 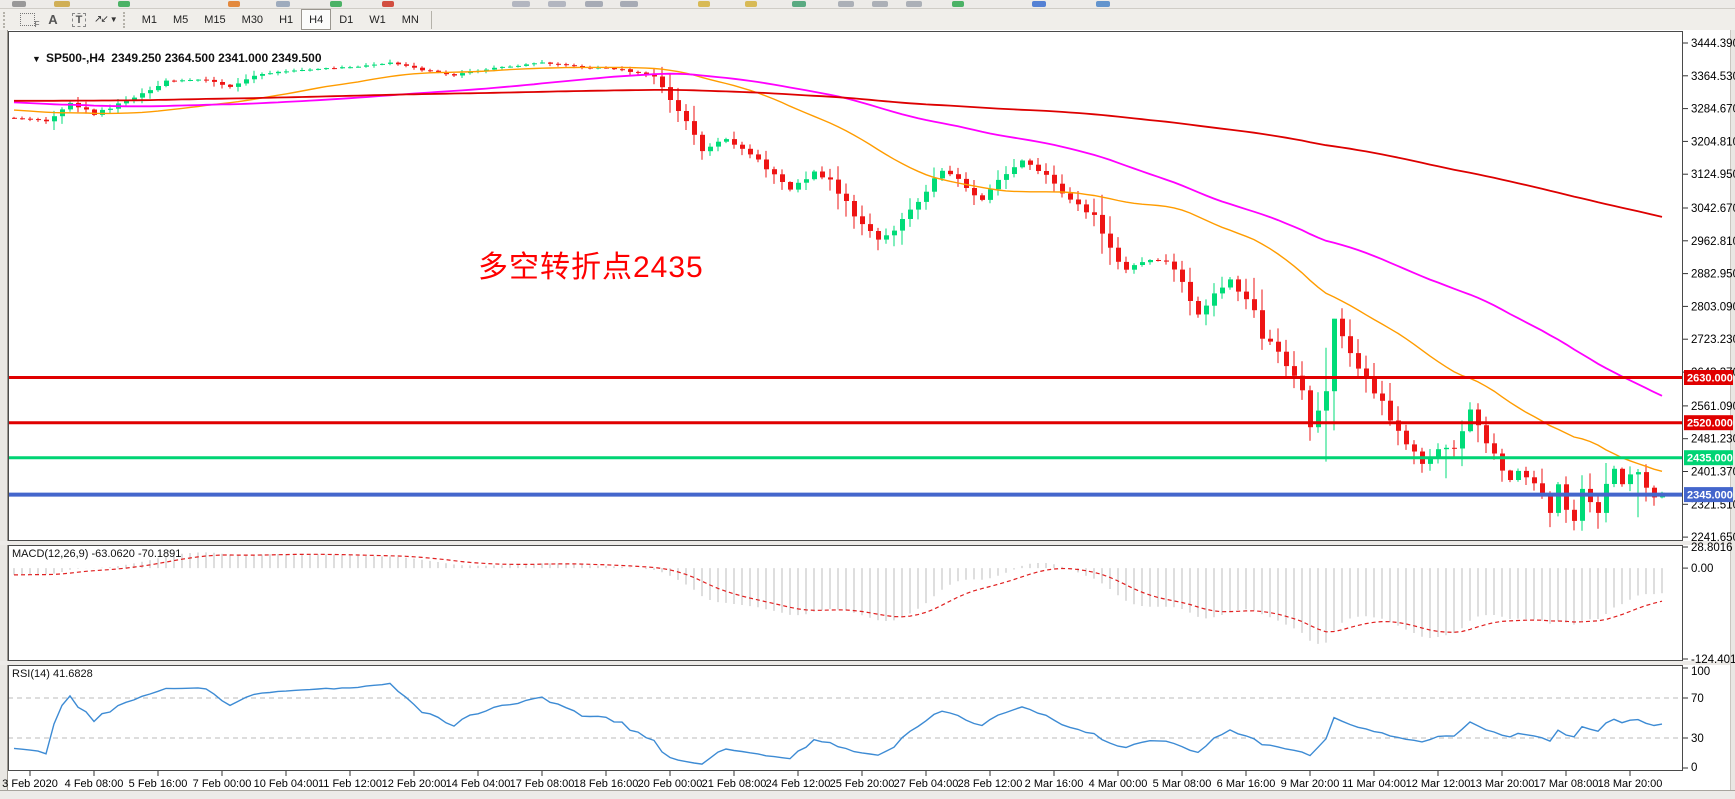 What do you see at coordinates (1710, 379) in the screenshot?
I see `svg-text: 2630.000` at bounding box center [1710, 379].